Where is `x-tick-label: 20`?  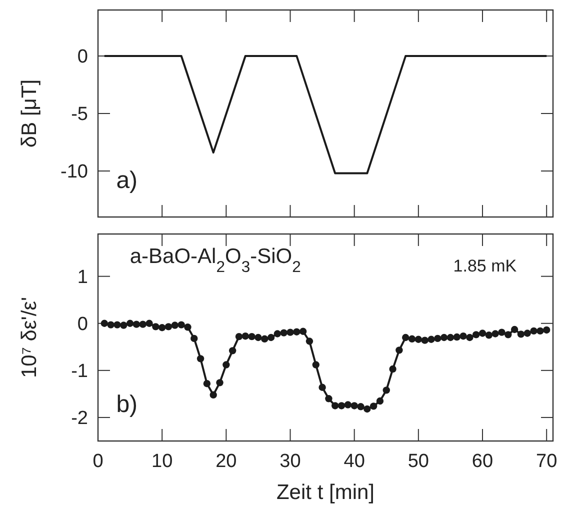
x-tick-label: 20 is located at coordinates (226, 461).